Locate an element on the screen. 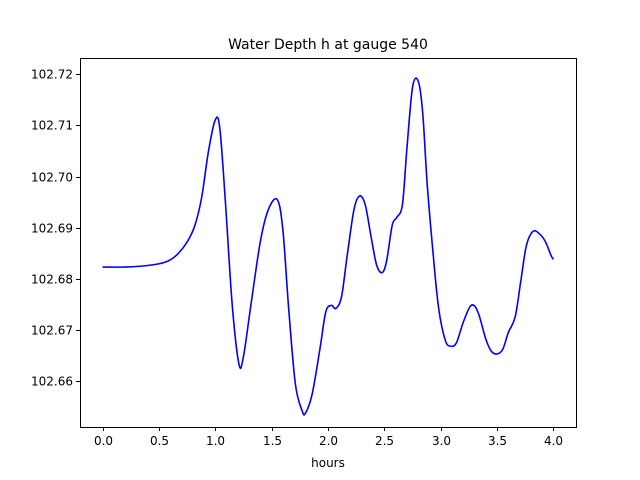 The width and height of the screenshot is (640, 480). x-tick-label: 0.5 is located at coordinates (159, 441).